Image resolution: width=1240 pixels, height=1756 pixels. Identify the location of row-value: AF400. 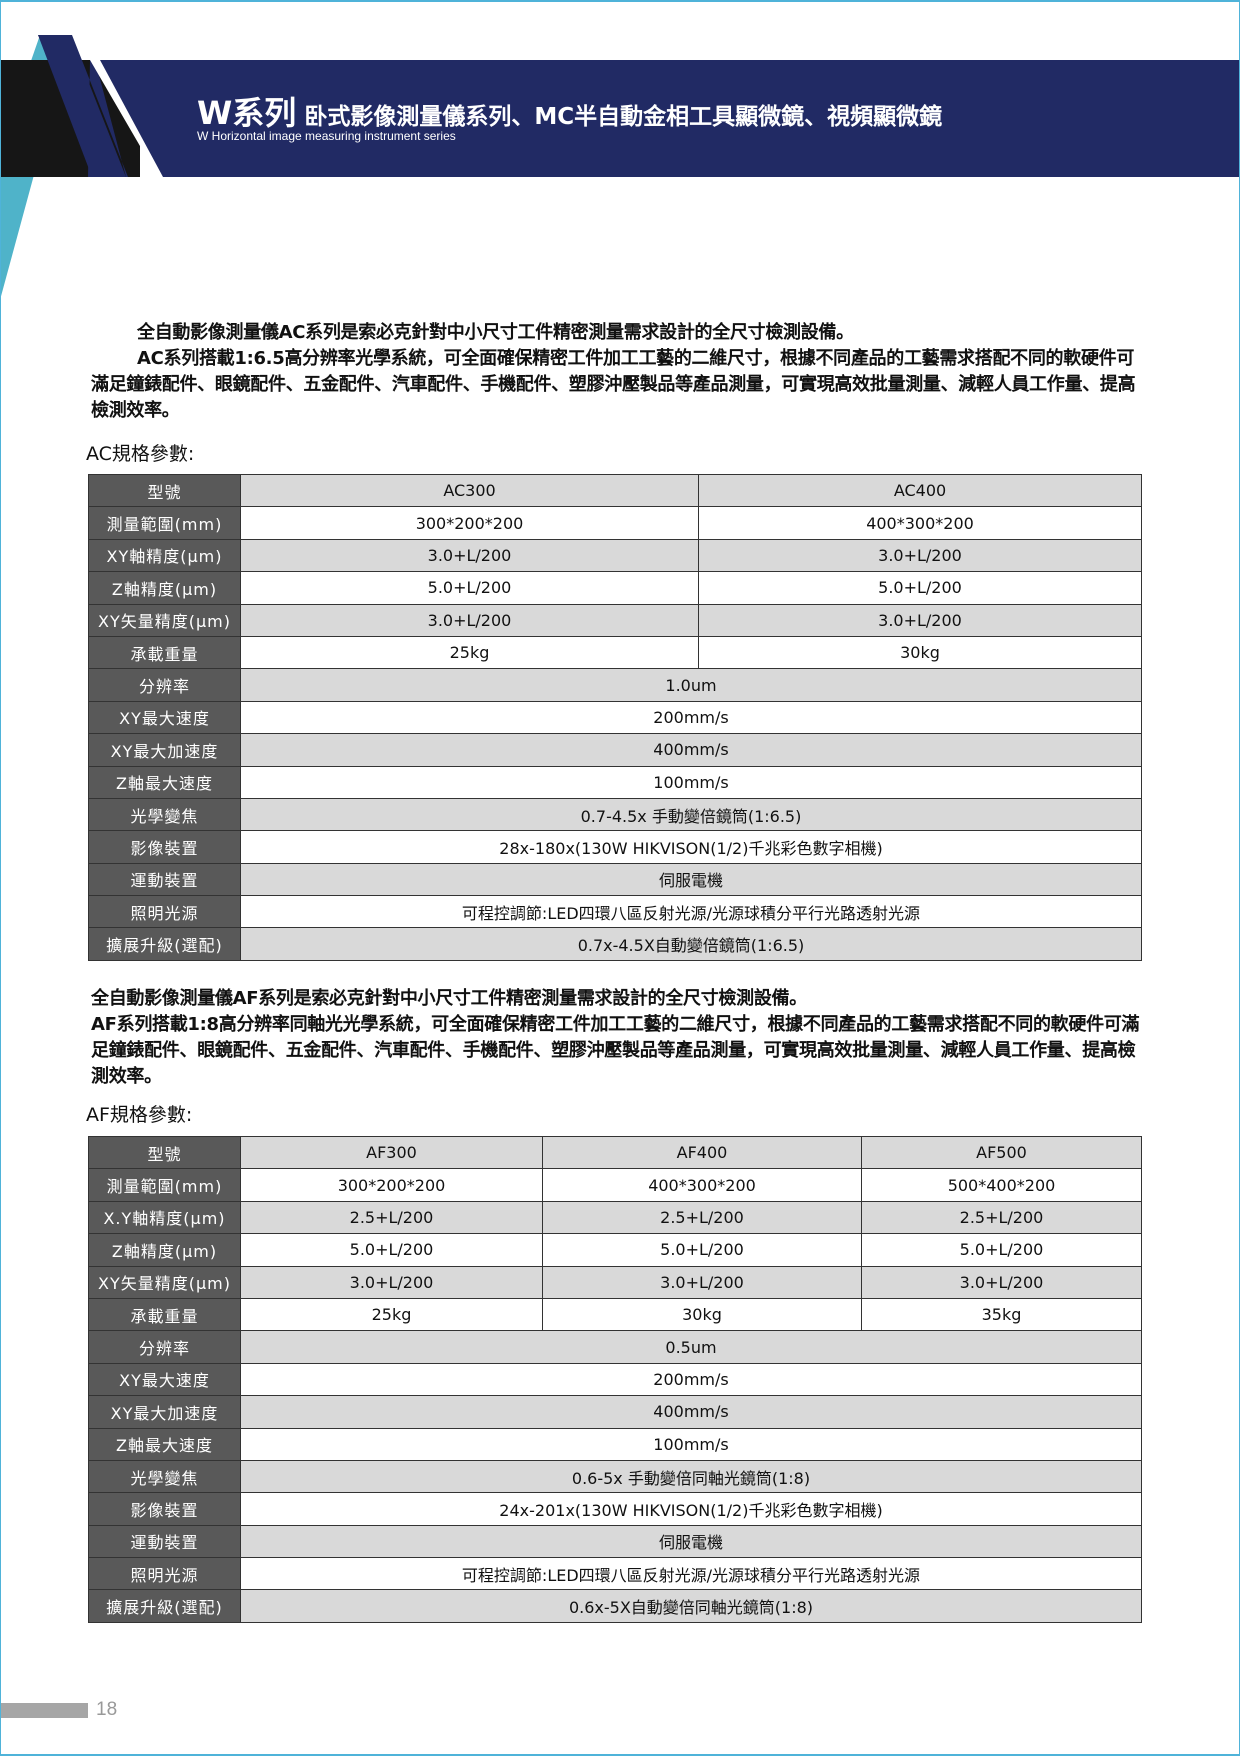
(702, 1152).